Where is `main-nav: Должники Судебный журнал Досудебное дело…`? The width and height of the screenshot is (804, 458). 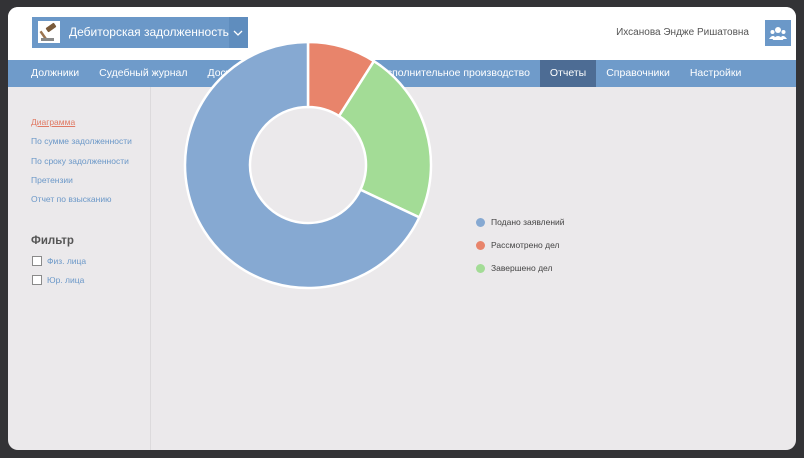
main-nav: Должники Судебный журнал Досудебное дело… is located at coordinates (402, 73).